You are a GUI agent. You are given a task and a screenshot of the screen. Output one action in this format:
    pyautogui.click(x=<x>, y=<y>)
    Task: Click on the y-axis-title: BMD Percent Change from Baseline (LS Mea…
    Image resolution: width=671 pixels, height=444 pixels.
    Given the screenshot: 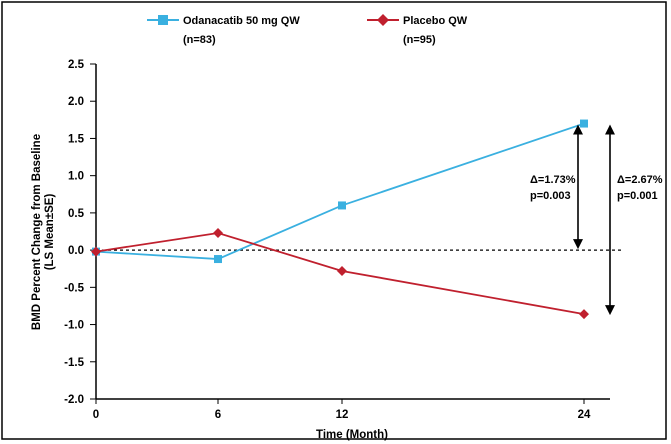 What is the action you would take?
    pyautogui.click(x=43, y=232)
    